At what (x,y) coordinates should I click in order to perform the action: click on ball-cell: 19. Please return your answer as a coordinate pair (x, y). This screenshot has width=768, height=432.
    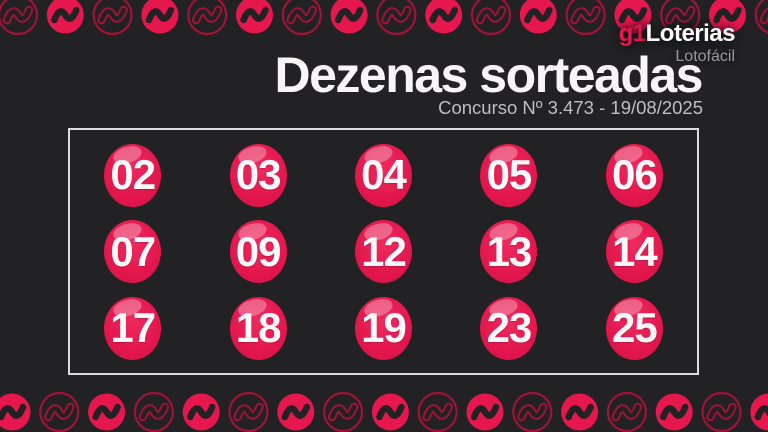
    Looking at the image, I should click on (383, 328).